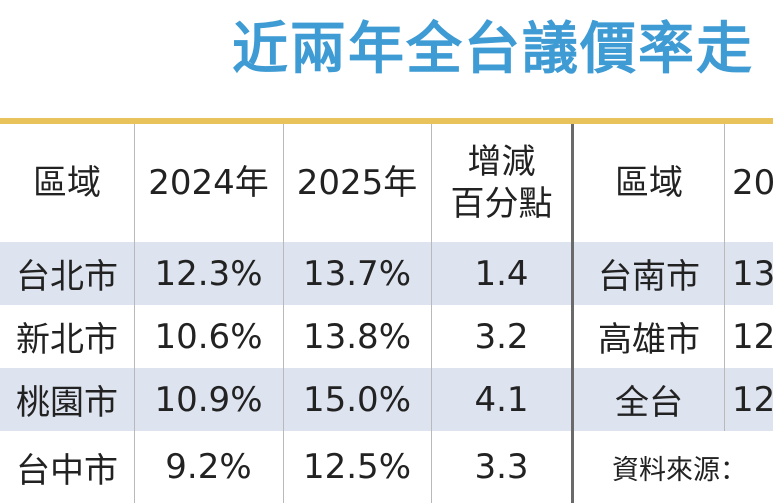 This screenshot has height=503, width=773. Describe the element at coordinates (501, 183) in the screenshot. I see `header-change: 增減 百分點` at that location.